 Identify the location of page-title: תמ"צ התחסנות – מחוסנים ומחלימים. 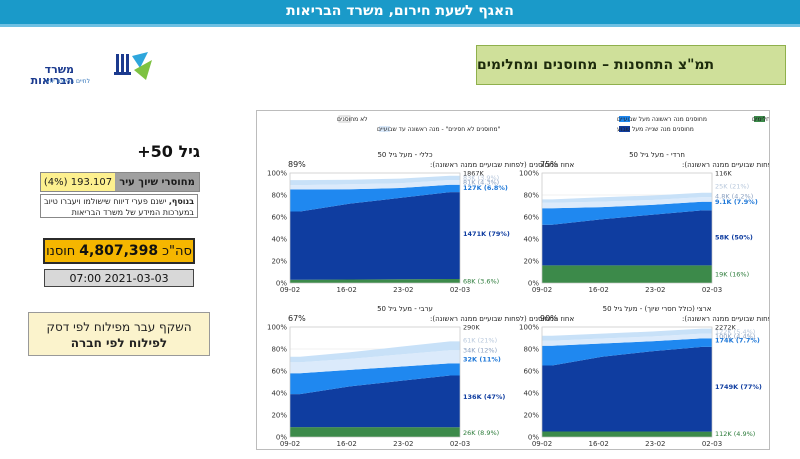
(631, 65).